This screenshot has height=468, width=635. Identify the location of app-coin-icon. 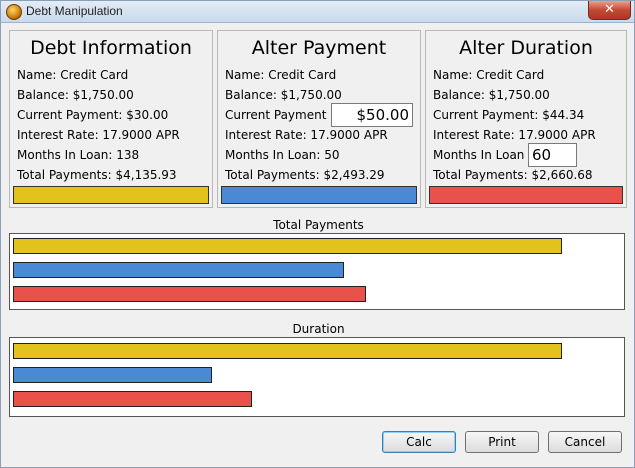
(14, 12).